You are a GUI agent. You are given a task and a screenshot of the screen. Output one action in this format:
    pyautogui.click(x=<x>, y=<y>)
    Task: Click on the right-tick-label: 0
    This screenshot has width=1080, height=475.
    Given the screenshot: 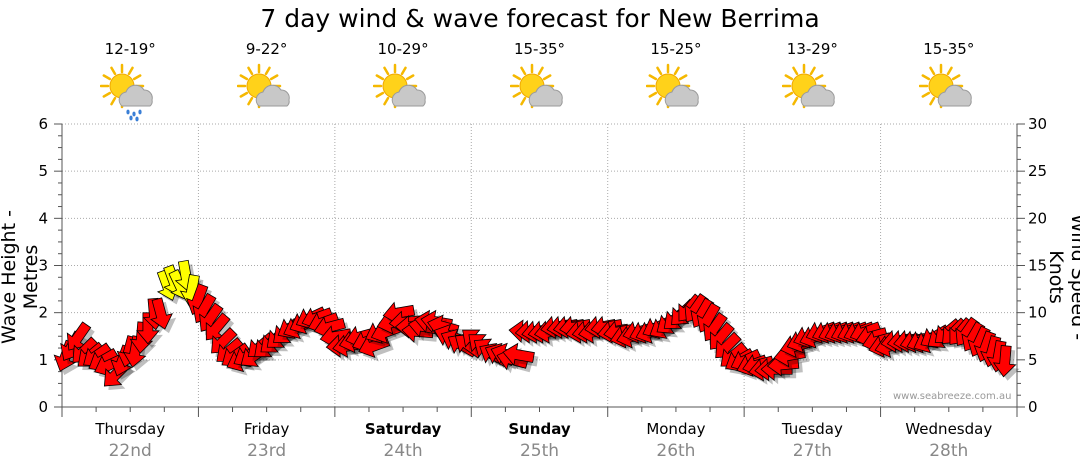 What is the action you would take?
    pyautogui.click(x=1033, y=407)
    